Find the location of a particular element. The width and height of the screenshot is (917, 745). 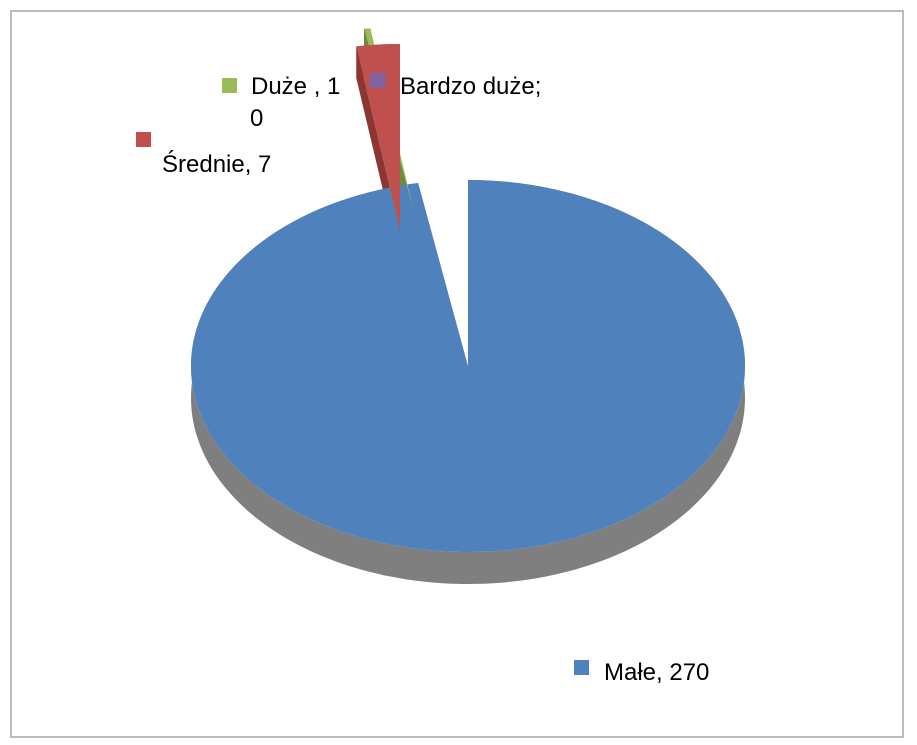

data-label-bardzo-duze-line2: 0 is located at coordinates (256, 118).